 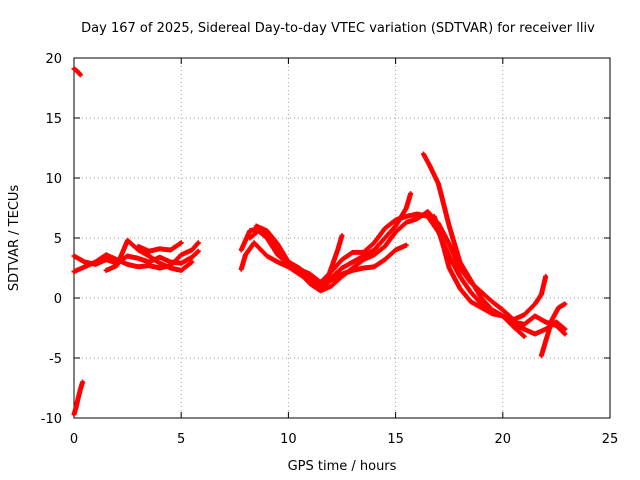 What do you see at coordinates (77, 72) in the screenshot?
I see `series-start-high` at bounding box center [77, 72].